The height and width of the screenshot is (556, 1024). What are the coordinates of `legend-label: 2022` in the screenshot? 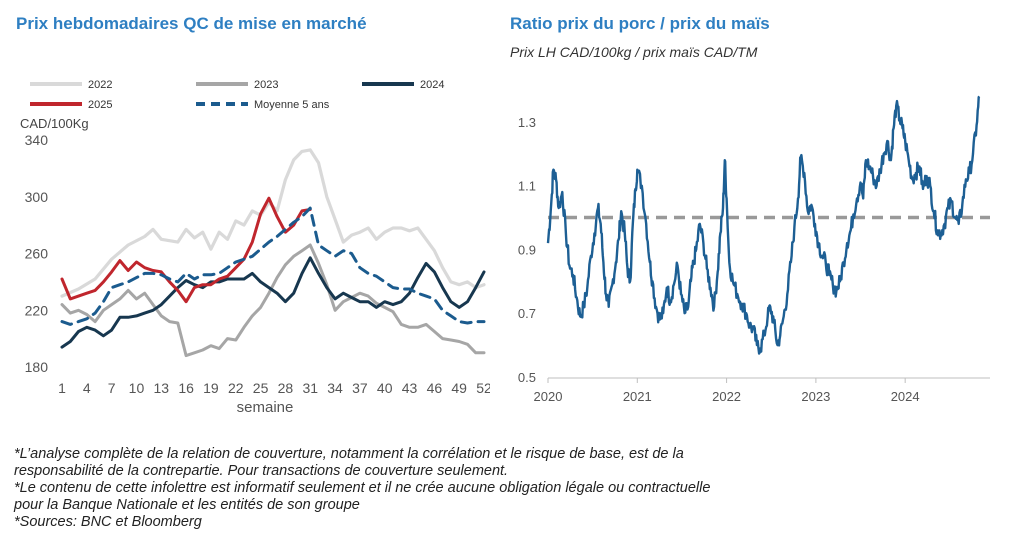 It's located at (100, 85).